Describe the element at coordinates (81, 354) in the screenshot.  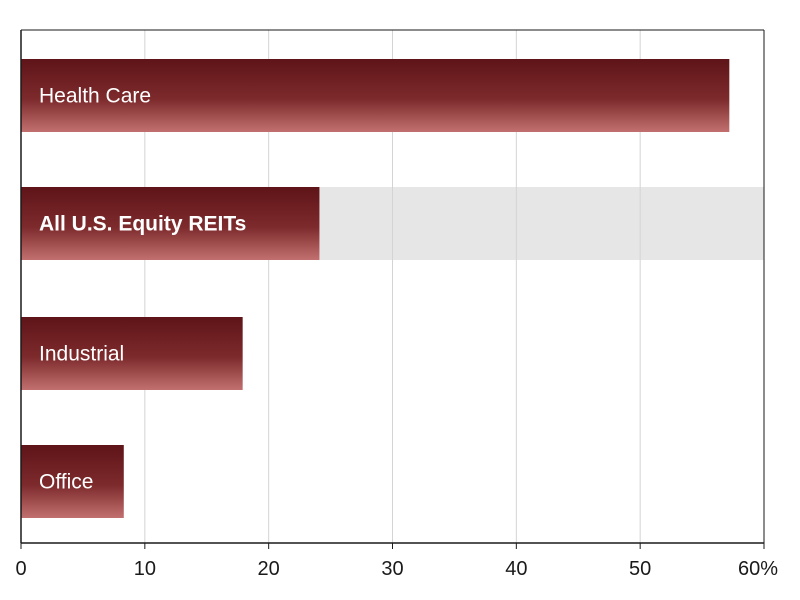
I see `bar-label: Industrial` at that location.